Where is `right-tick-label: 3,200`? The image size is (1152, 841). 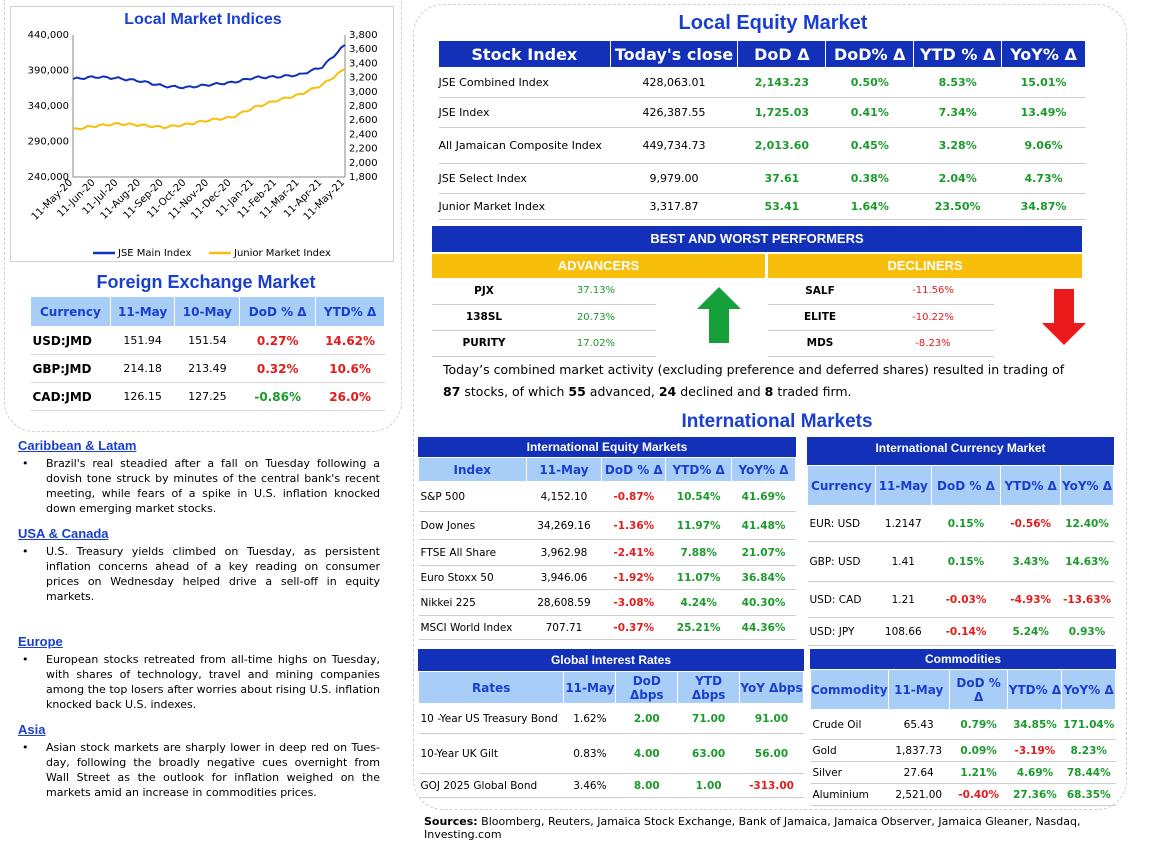 right-tick-label: 3,200 is located at coordinates (363, 78).